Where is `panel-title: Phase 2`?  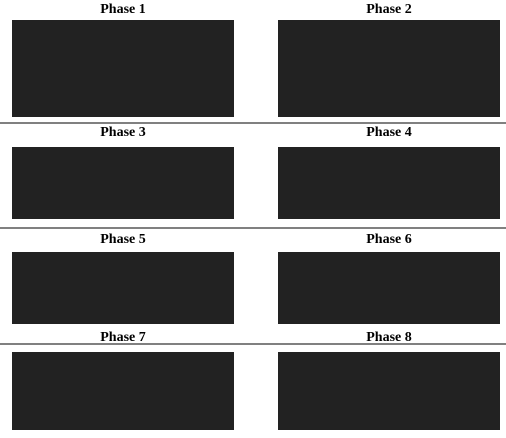 panel-title: Phase 2 is located at coordinates (389, 9).